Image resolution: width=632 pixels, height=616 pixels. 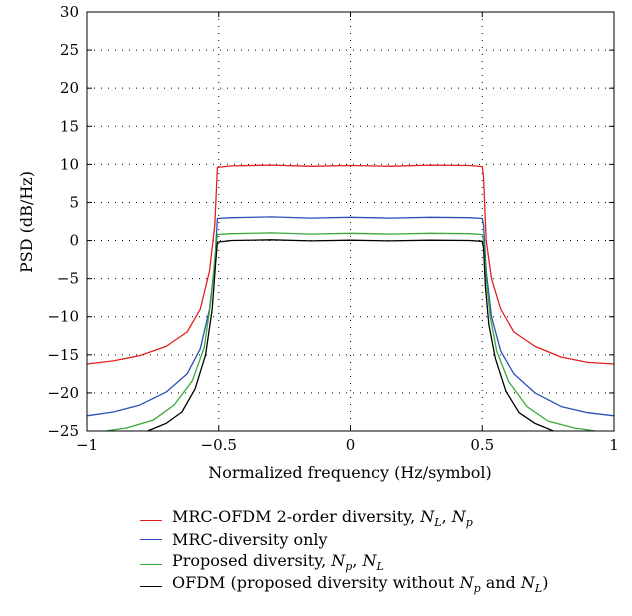 I want to click on legend-swatch-black, so click(x=151, y=586).